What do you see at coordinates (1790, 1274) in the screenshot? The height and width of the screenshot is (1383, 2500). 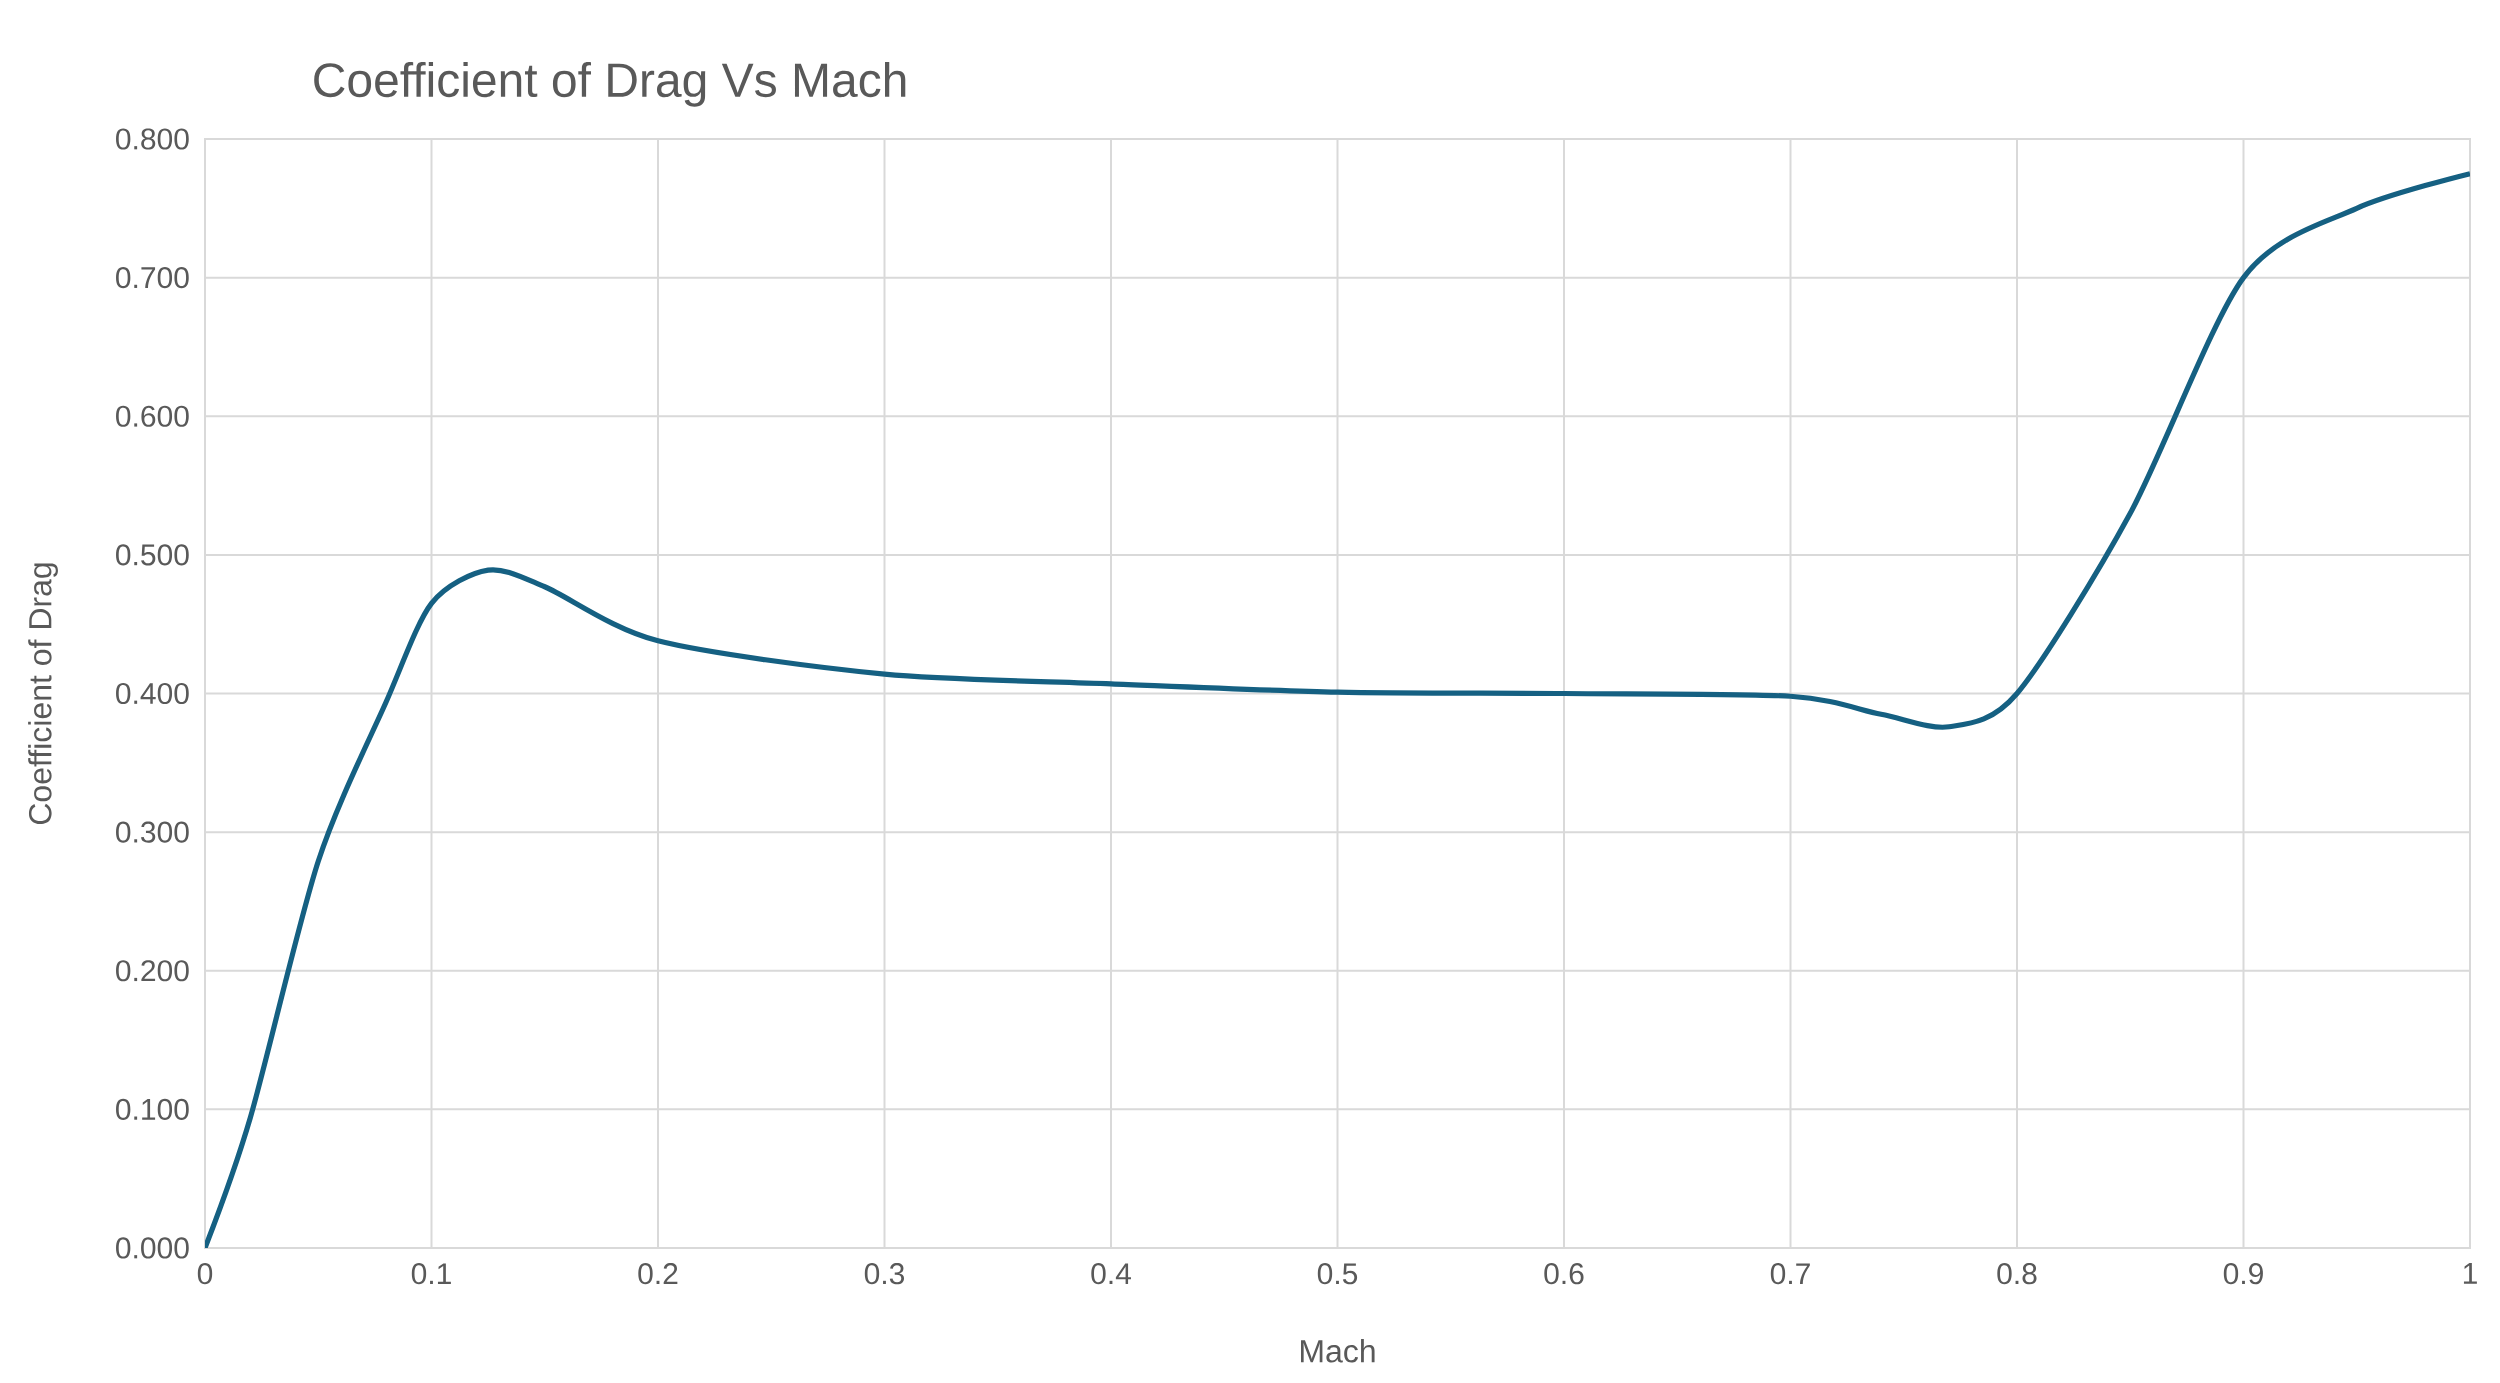 I see `x-tick-label: 0.7` at bounding box center [1790, 1274].